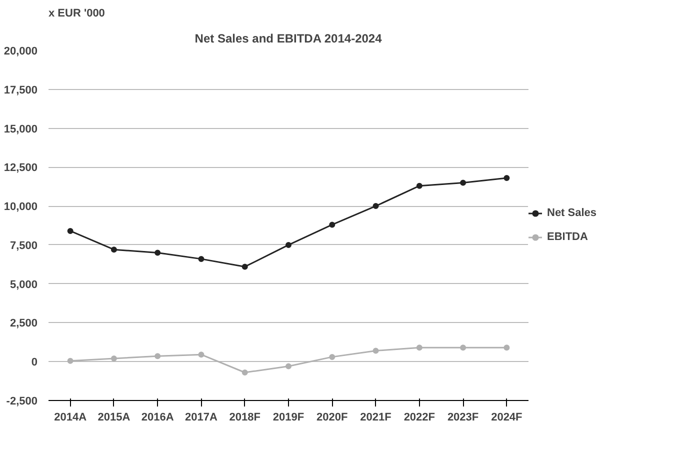 This screenshot has width=699, height=474. What do you see at coordinates (288, 418) in the screenshot?
I see `x-tick-label: 2019F` at bounding box center [288, 418].